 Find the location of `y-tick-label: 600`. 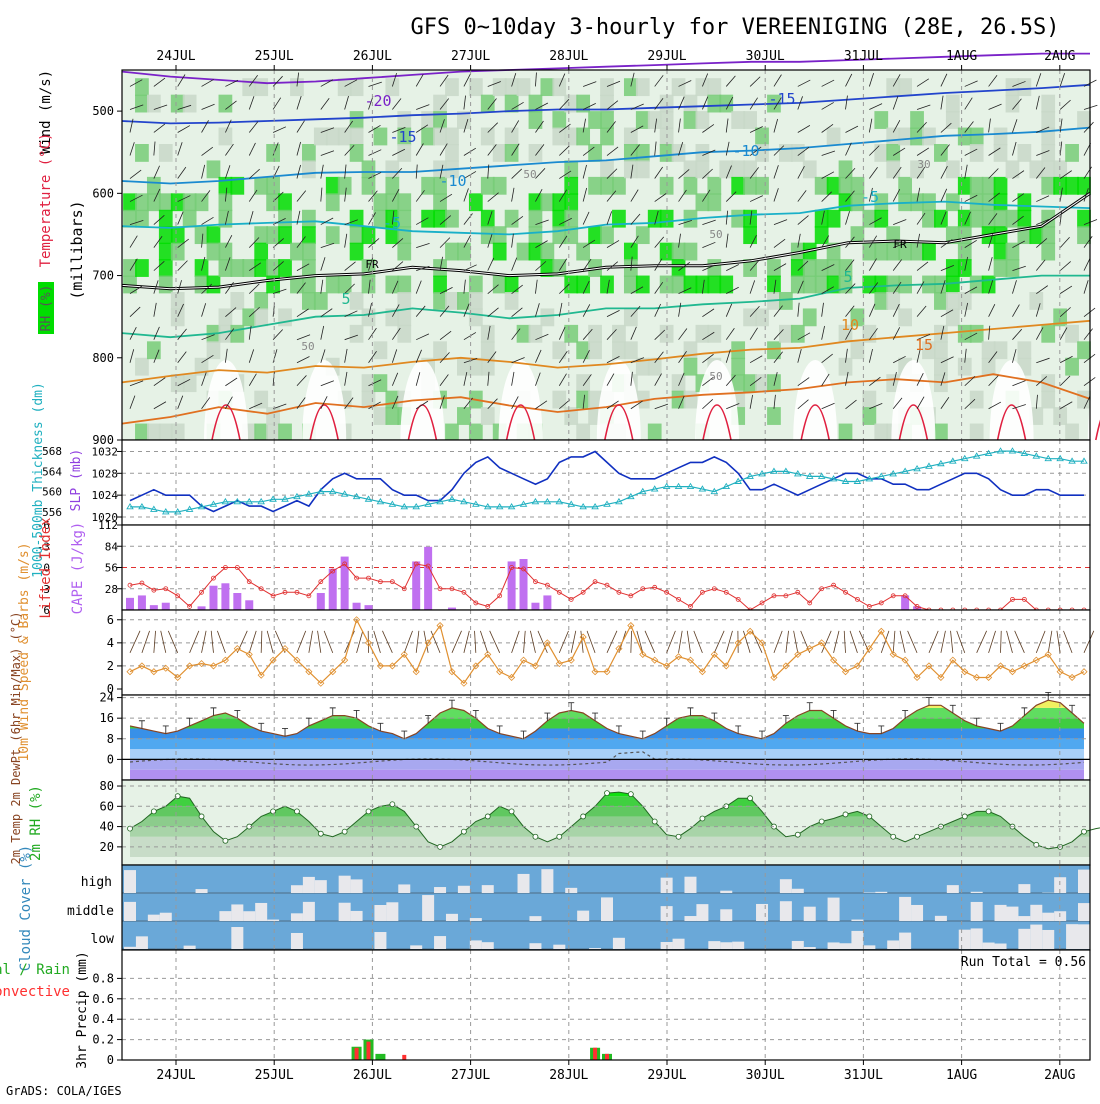

y-tick-label: 600 is located at coordinates (103, 193).